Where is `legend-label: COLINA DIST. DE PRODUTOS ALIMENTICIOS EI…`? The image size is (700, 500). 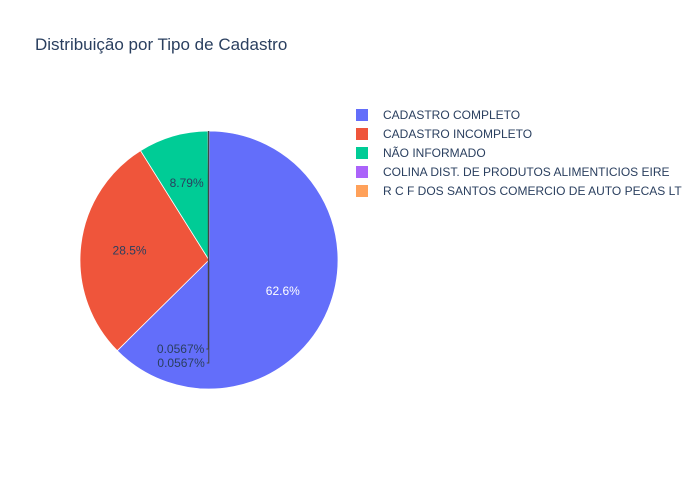
legend-label: COLINA DIST. DE PRODUTOS ALIMENTICIOS EI… is located at coordinates (526, 171).